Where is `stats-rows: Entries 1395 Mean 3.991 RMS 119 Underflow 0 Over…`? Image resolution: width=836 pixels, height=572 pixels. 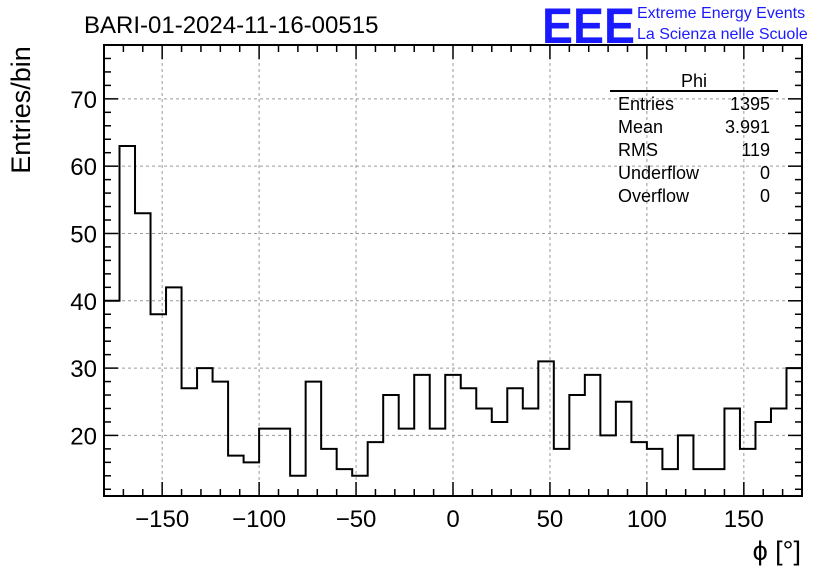 stats-rows: Entries 1395 Mean 3.991 RMS 119 Underflow 0 Over… is located at coordinates (694, 150).